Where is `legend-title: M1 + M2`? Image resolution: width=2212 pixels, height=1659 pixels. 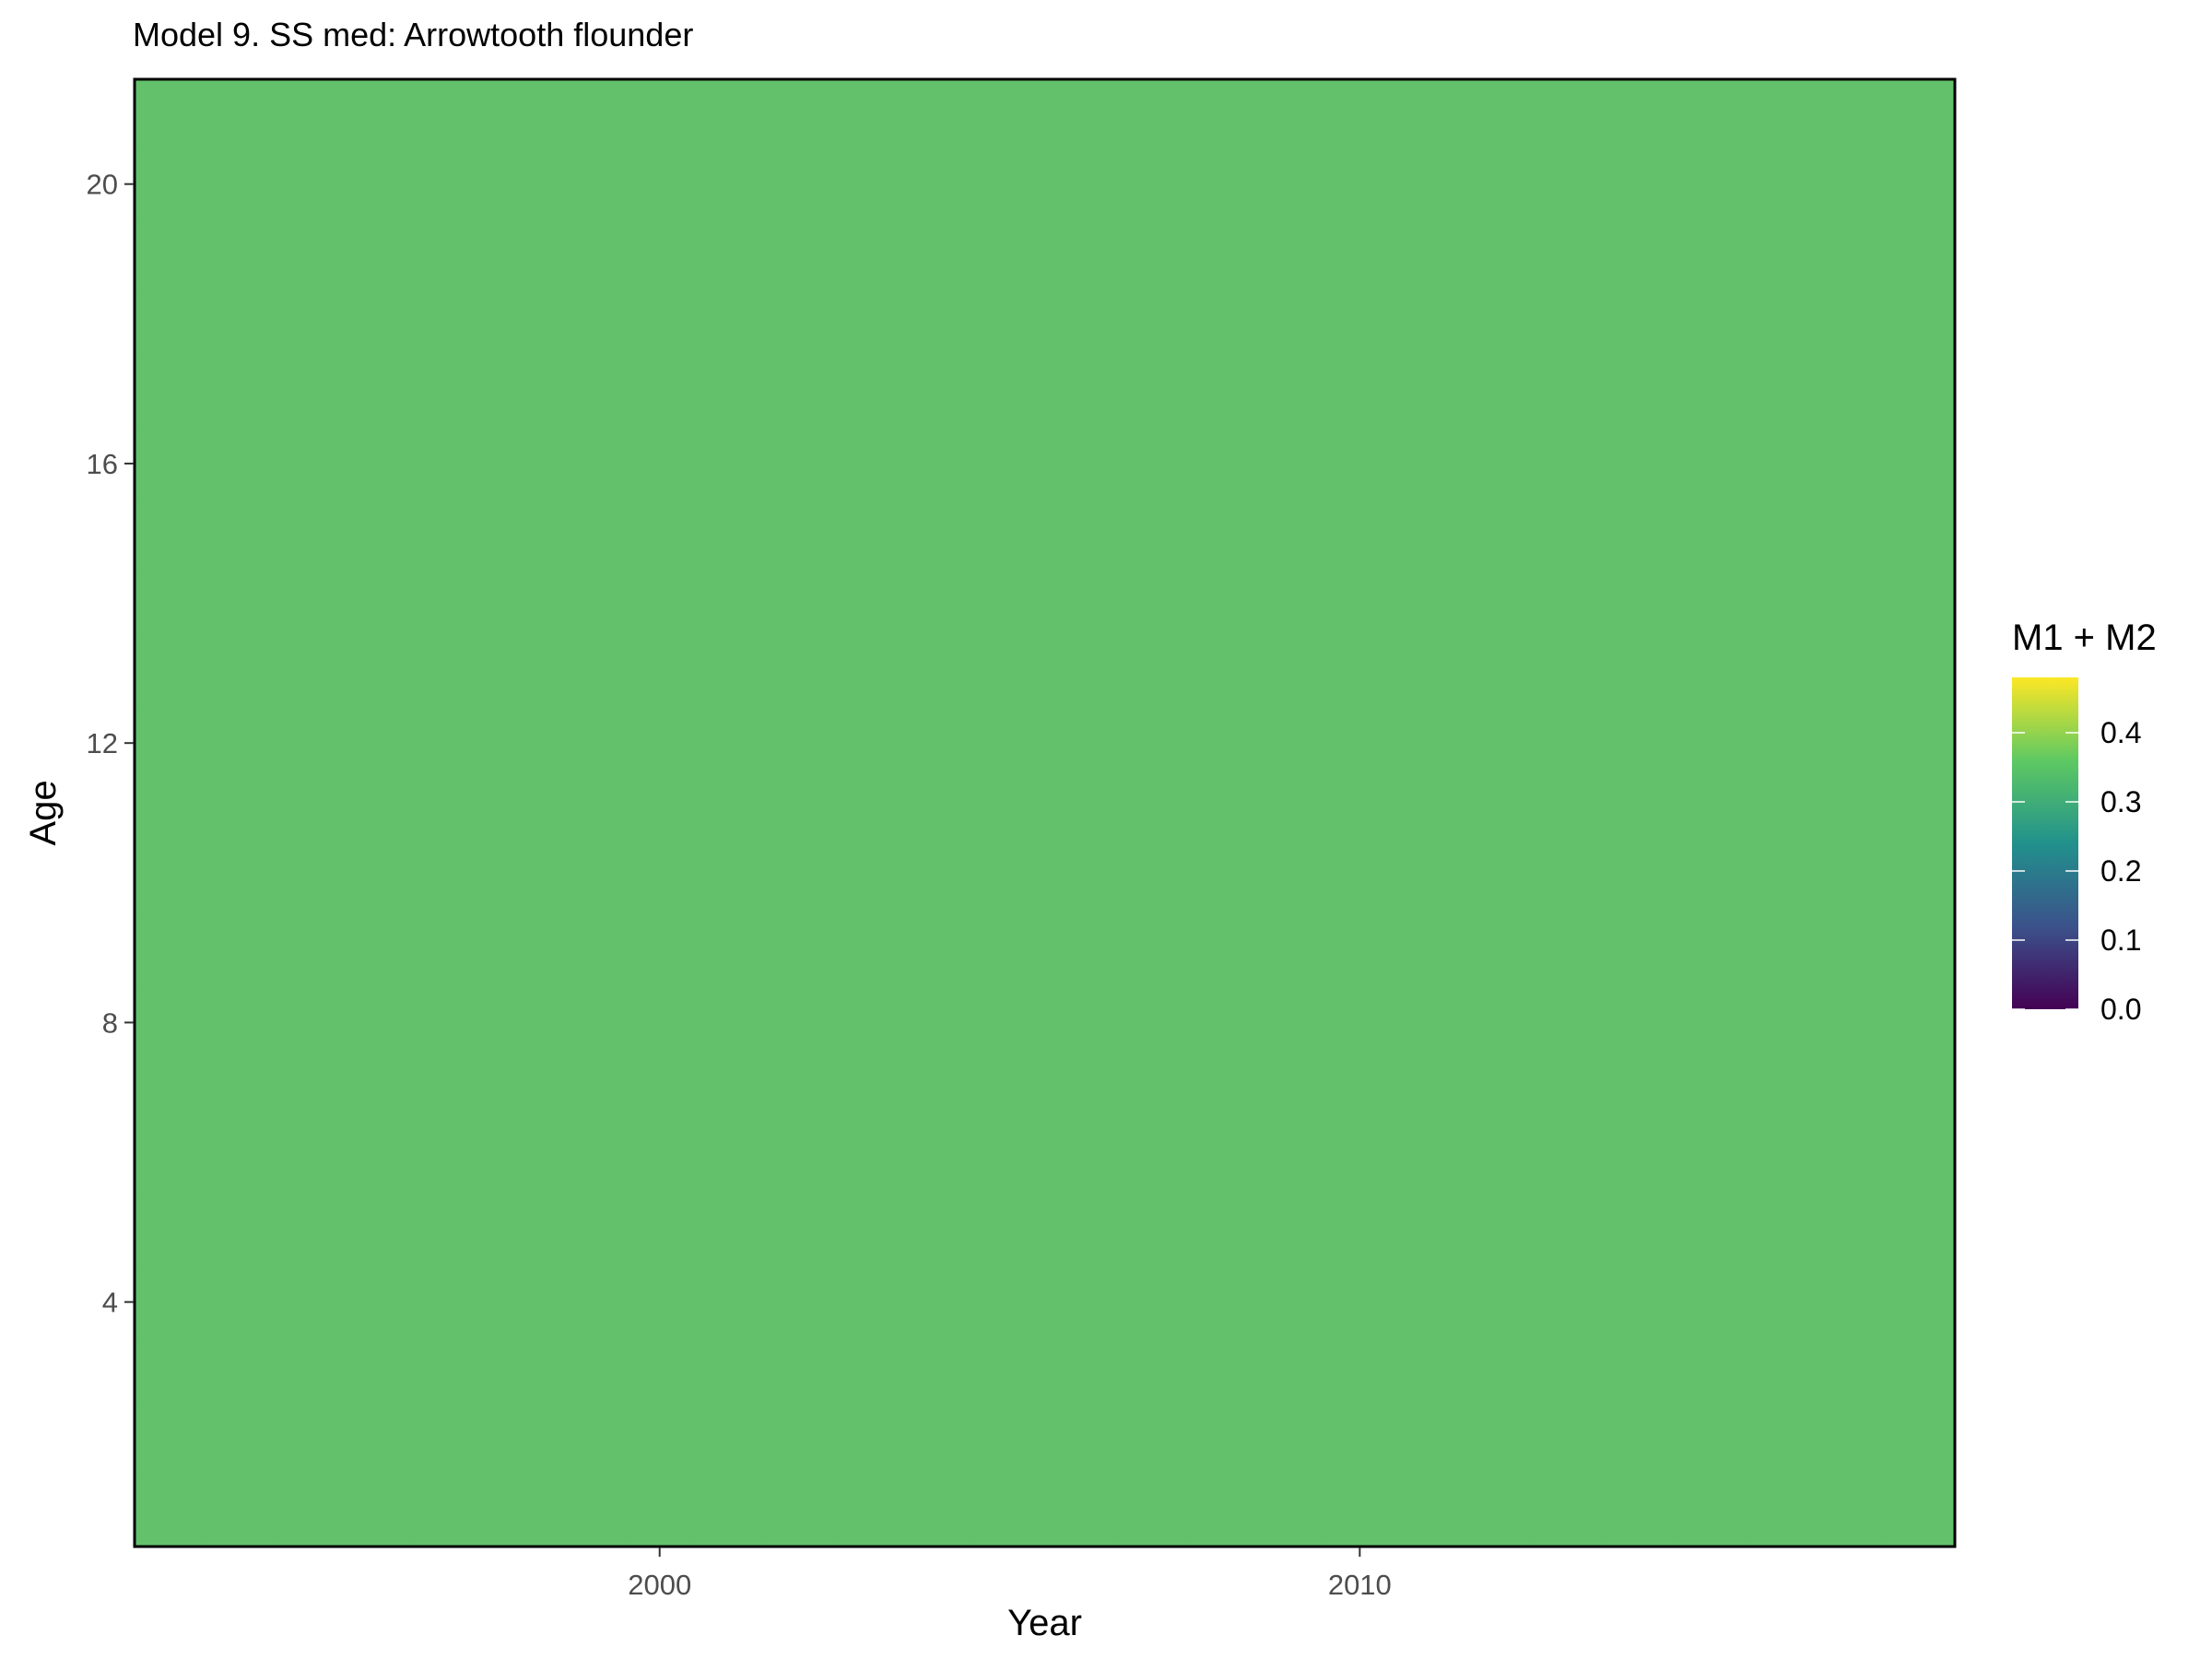 legend-title: M1 + M2 is located at coordinates (2084, 638).